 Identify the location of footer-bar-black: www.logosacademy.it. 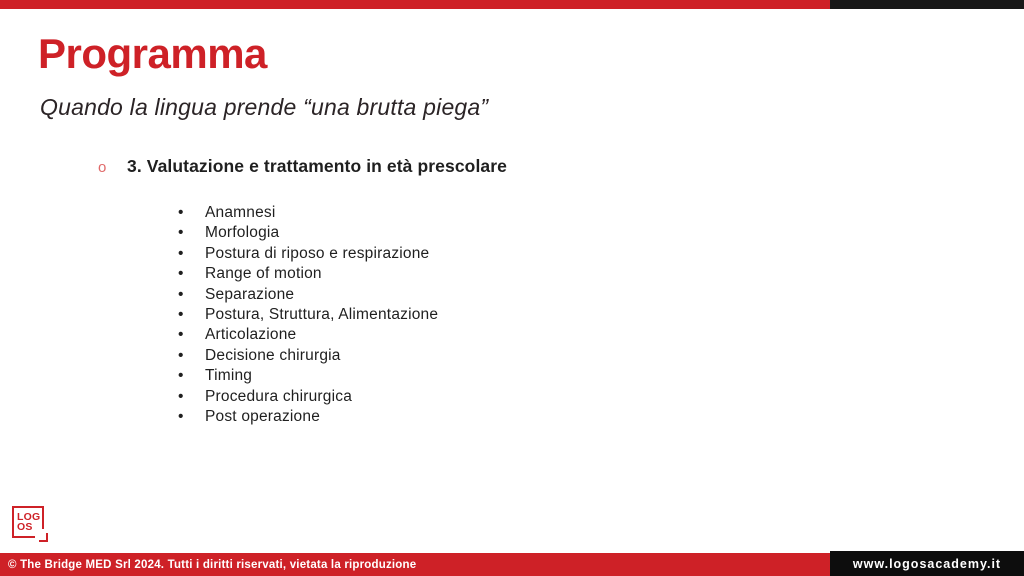
(927, 563).